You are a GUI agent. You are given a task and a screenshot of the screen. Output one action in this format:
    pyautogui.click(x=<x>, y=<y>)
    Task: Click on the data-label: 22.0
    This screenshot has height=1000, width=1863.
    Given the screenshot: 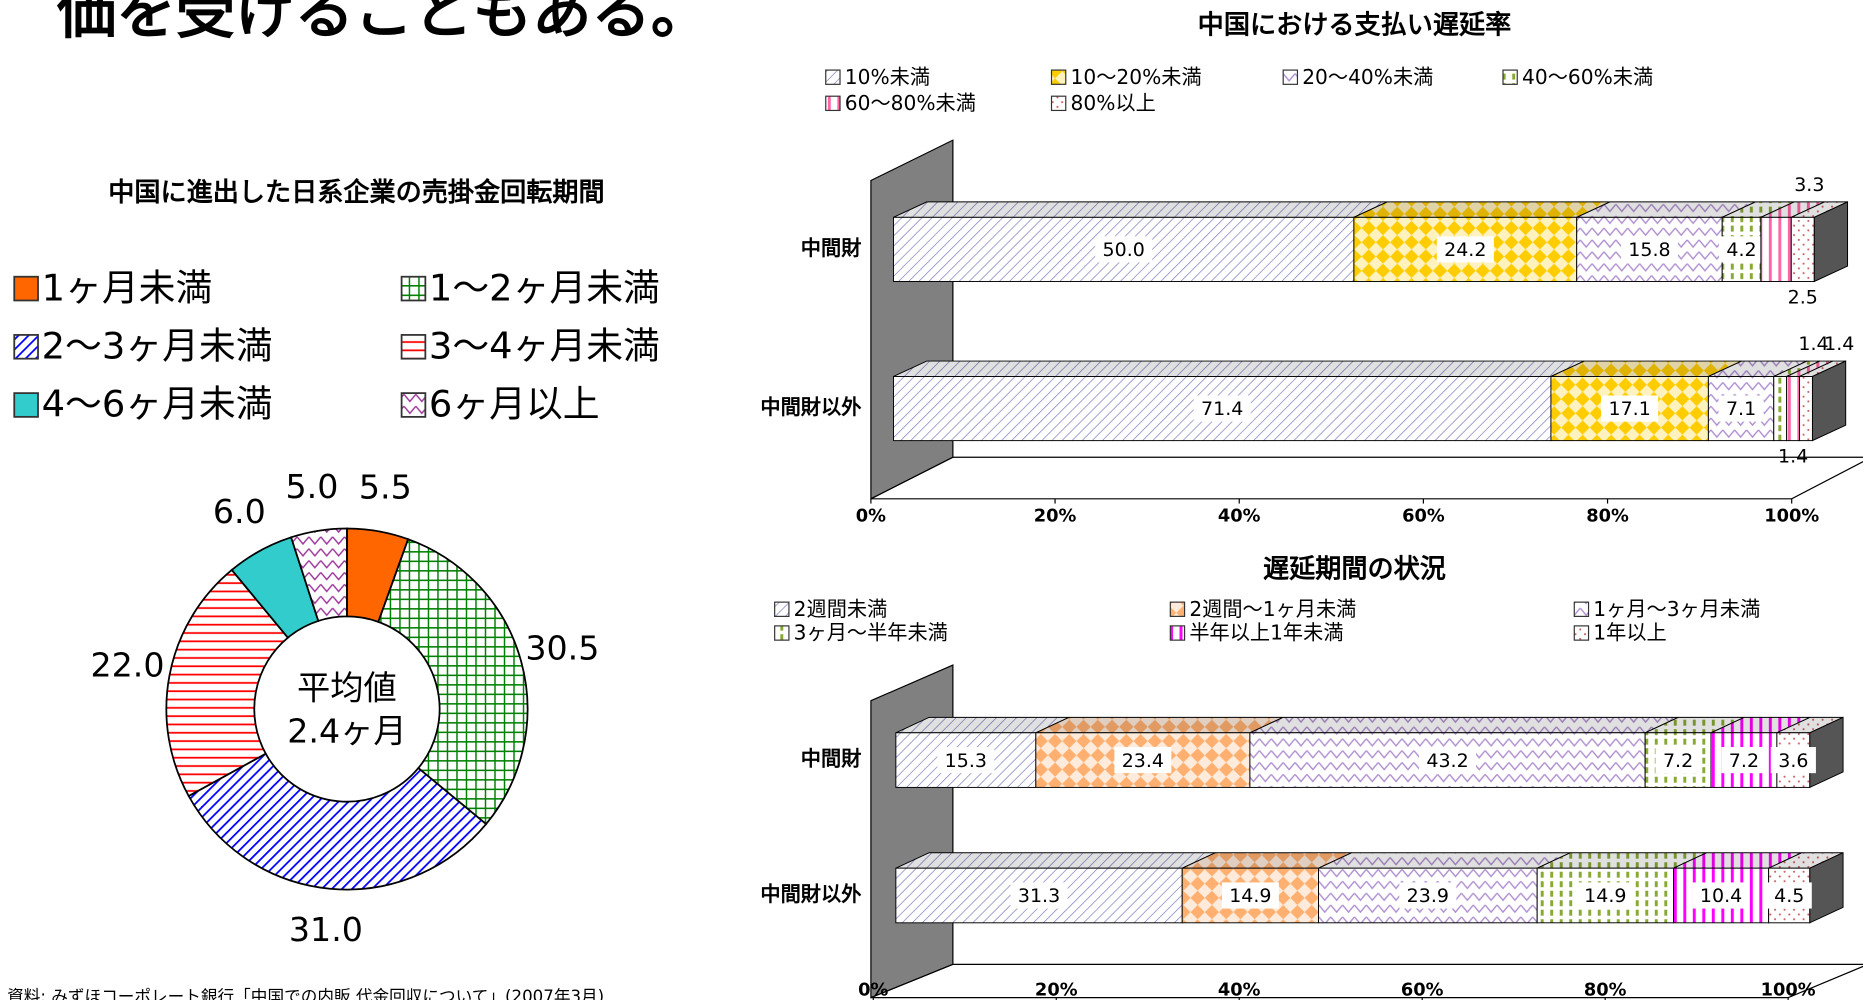 What is the action you would take?
    pyautogui.click(x=127, y=665)
    